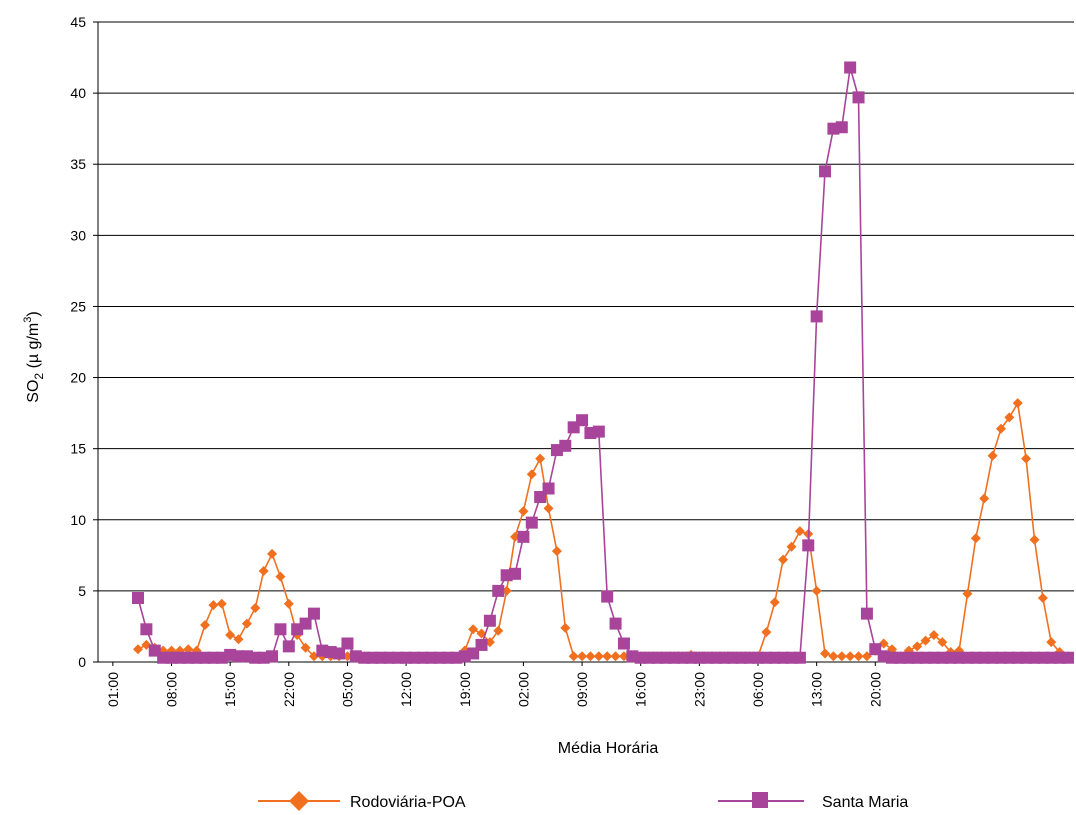  What do you see at coordinates (347, 689) in the screenshot?
I see `x-tick-label: 05:00` at bounding box center [347, 689].